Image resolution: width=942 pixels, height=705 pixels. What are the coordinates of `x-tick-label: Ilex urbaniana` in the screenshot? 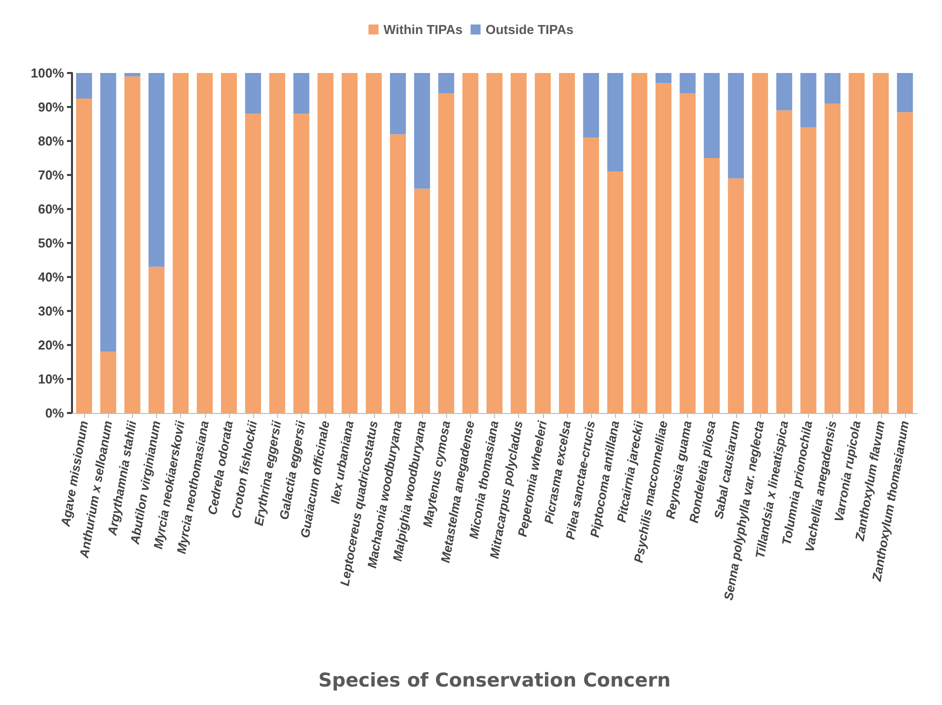 It's located at (342, 462).